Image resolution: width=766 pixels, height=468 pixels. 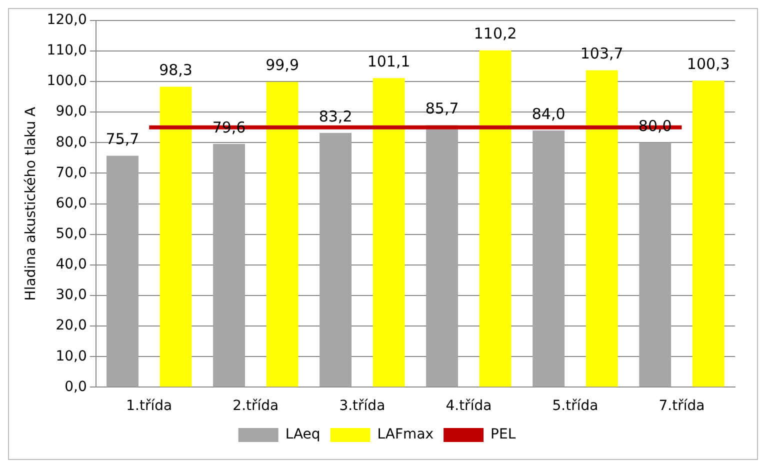 I want to click on y-axis-title: Hladina akustického tlaku A, so click(x=31, y=203).